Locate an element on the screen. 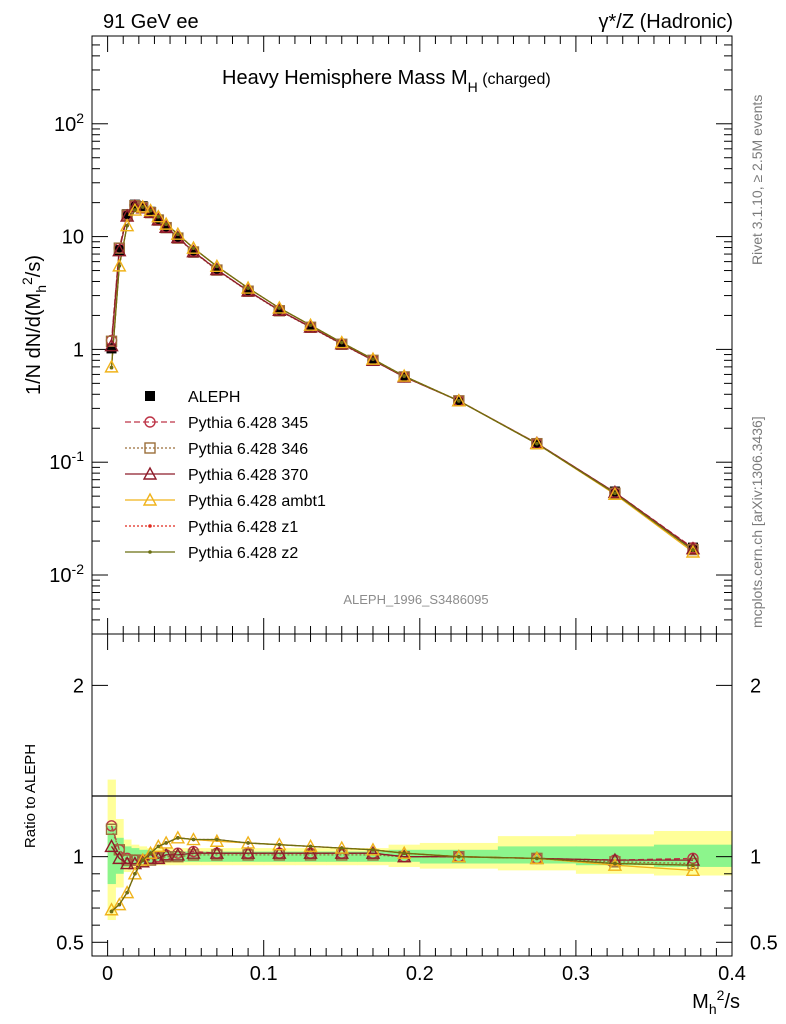 Image resolution: width=786 pixels, height=1024 pixels. legend-label: Pythia 6.428 z2 is located at coordinates (243, 553).